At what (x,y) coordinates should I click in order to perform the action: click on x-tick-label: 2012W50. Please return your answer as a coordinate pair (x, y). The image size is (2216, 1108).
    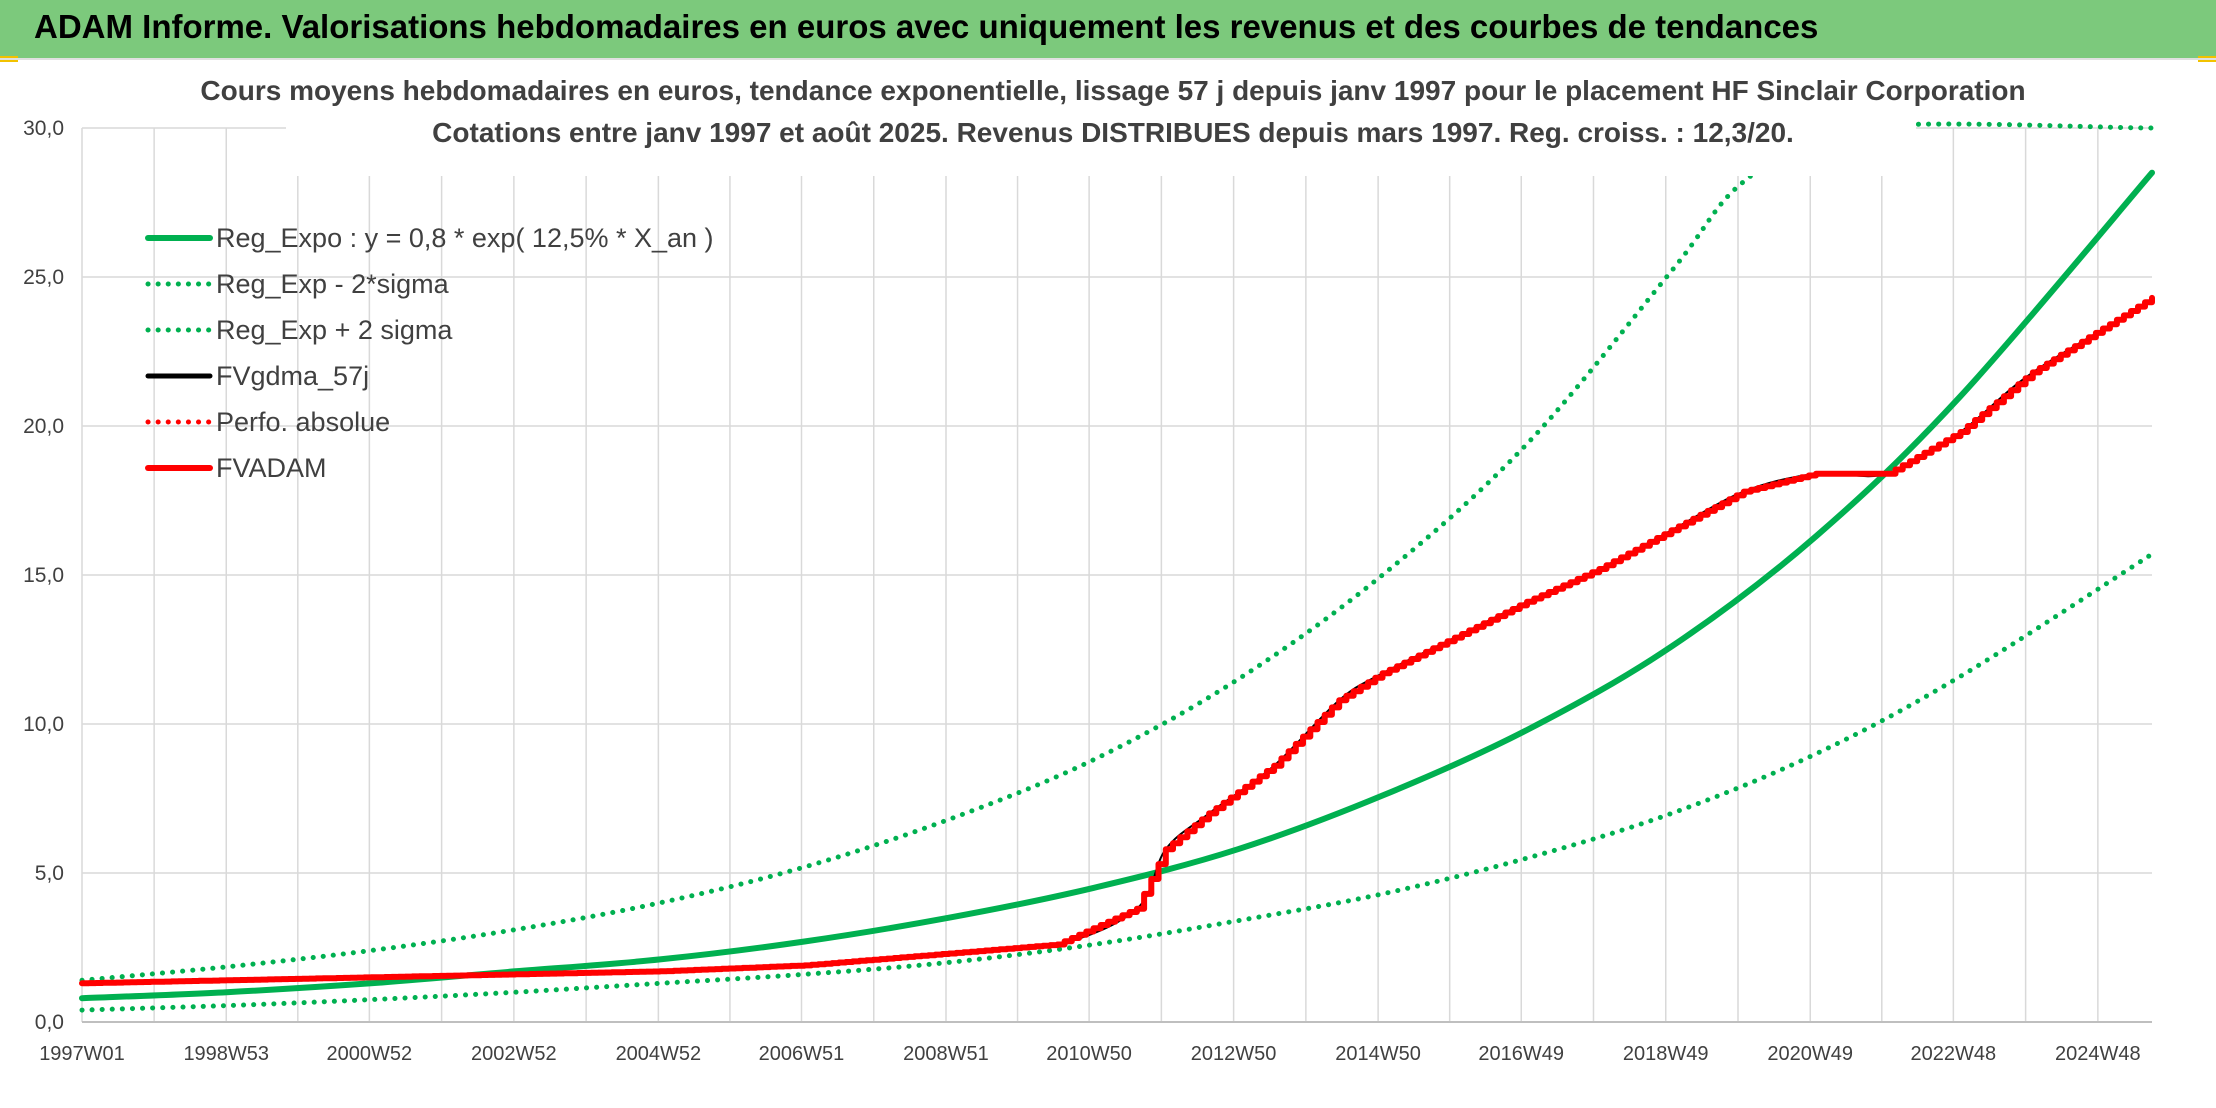
    Looking at the image, I should click on (1234, 1054).